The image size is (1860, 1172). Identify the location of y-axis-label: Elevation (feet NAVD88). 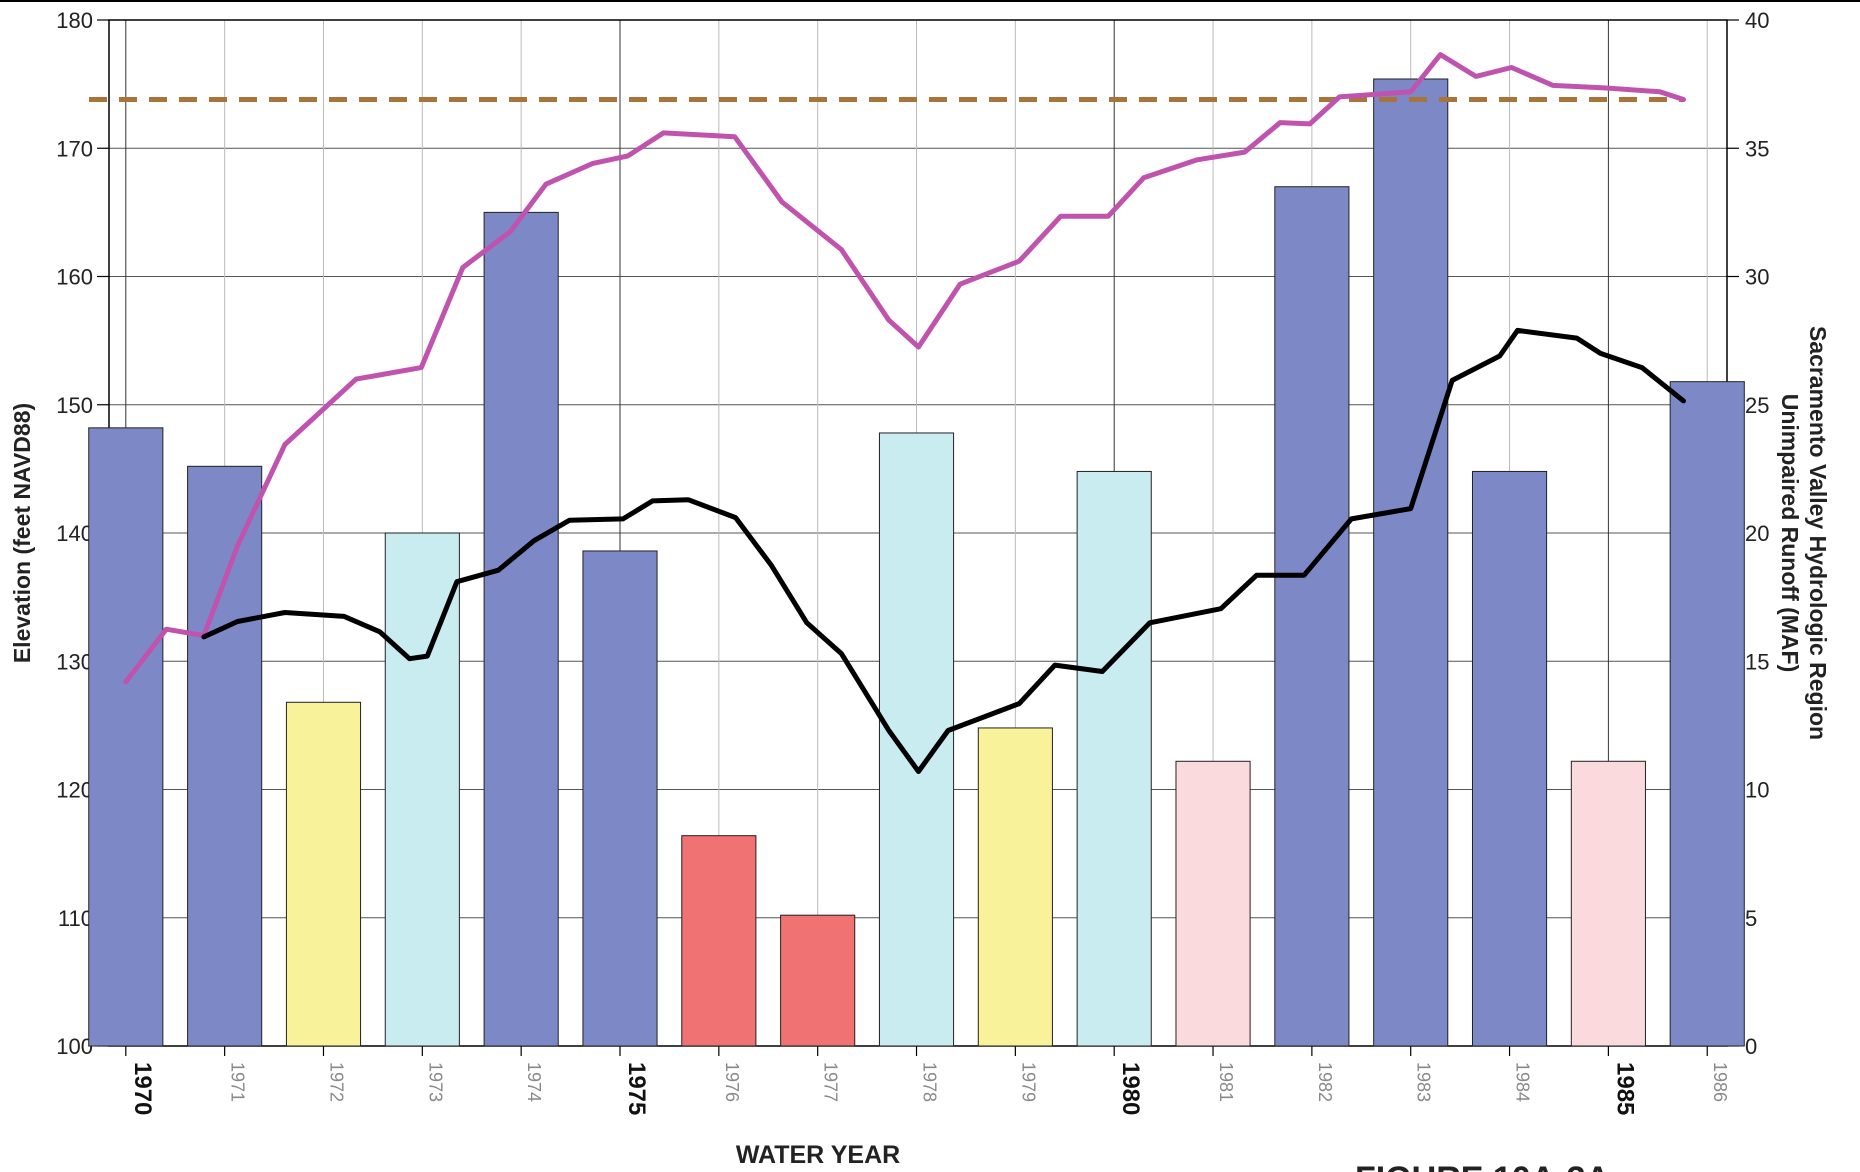
(22, 533).